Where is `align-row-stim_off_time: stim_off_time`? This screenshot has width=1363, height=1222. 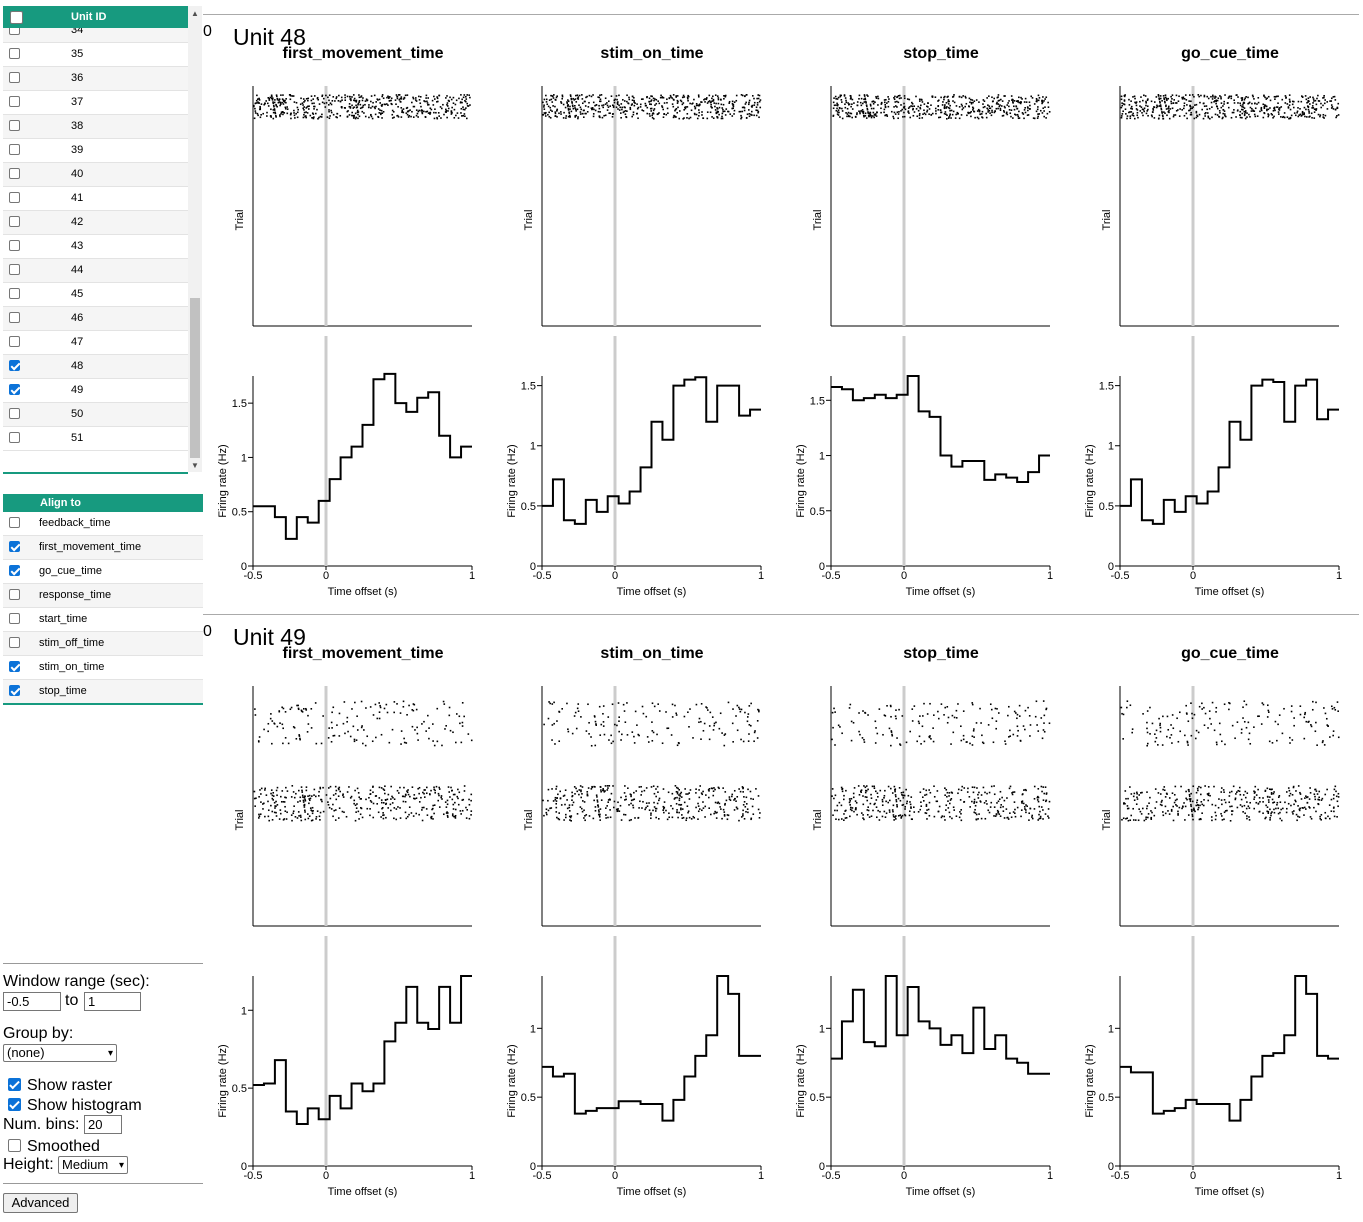
align-row-stim_off_time: stim_off_time is located at coordinates (103, 644).